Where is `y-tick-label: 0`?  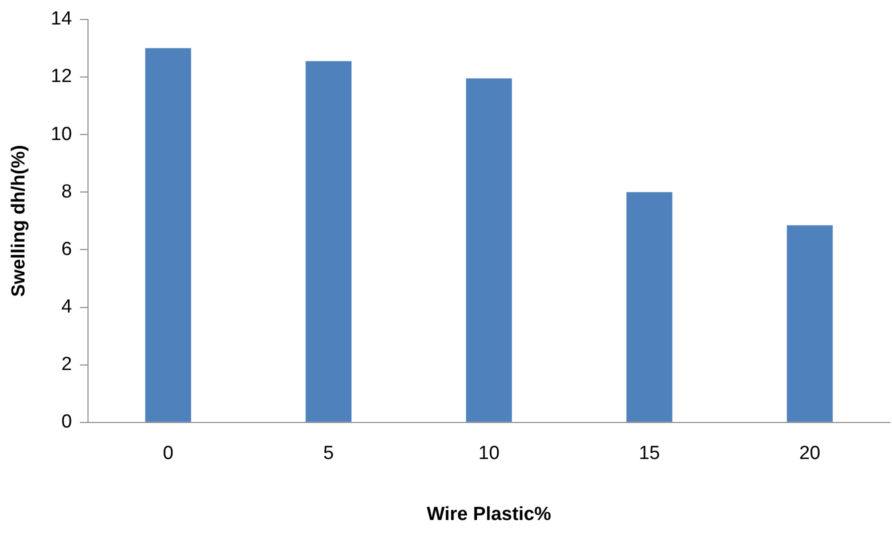
y-tick-label: 0 is located at coordinates (66, 422).